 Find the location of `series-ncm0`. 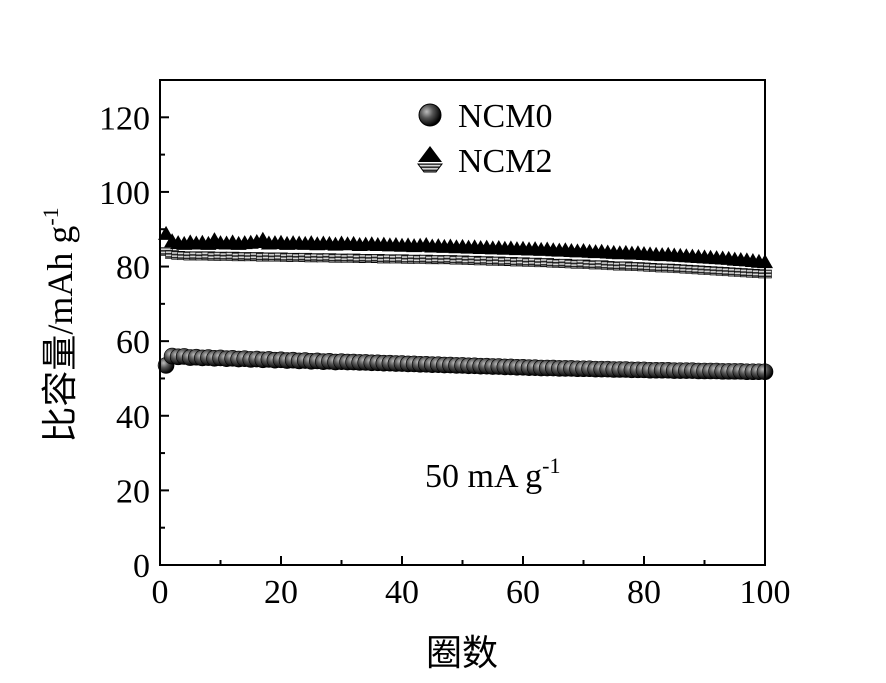

series-ncm0 is located at coordinates (465, 364).